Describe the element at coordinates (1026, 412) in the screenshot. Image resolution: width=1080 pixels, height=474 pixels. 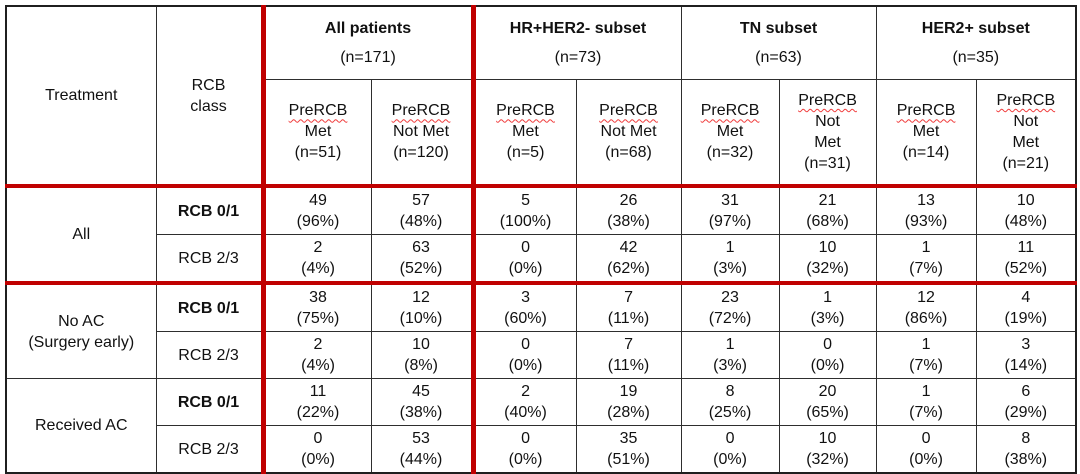
I see `count-percent: (29%)` at that location.